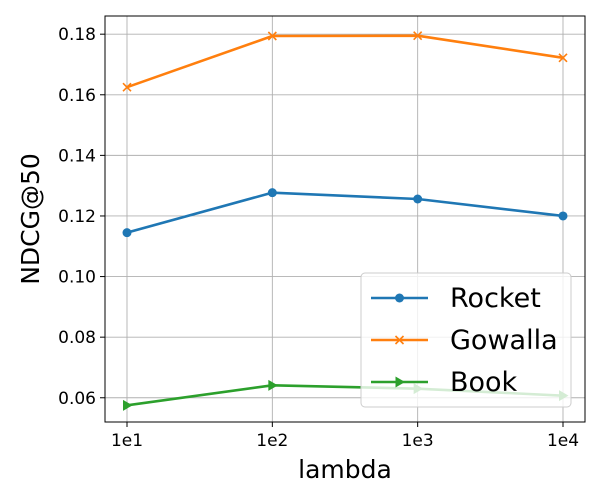  What do you see at coordinates (345, 436) in the screenshot?
I see `x-axis-ticks: 1e1 1e2 1e3 1e4` at bounding box center [345, 436].